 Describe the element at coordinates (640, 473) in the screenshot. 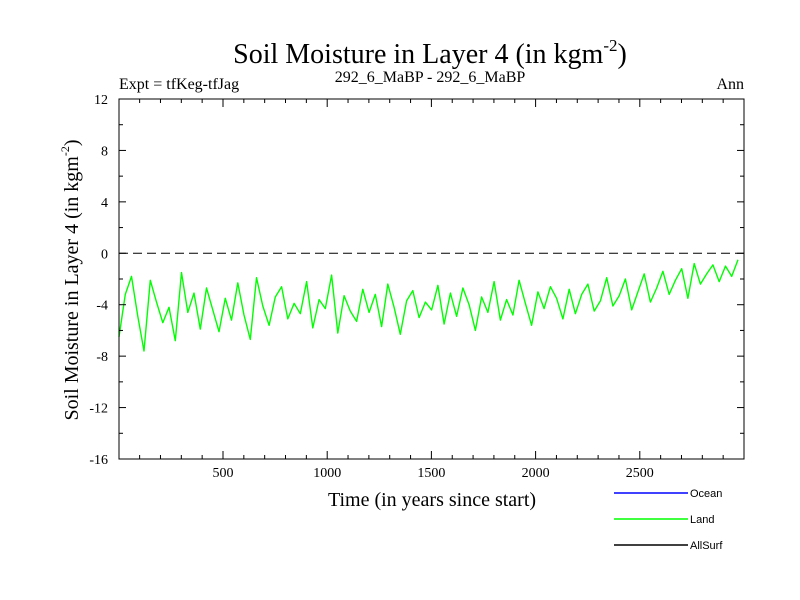

I see `x-tick-label: 2500` at that location.